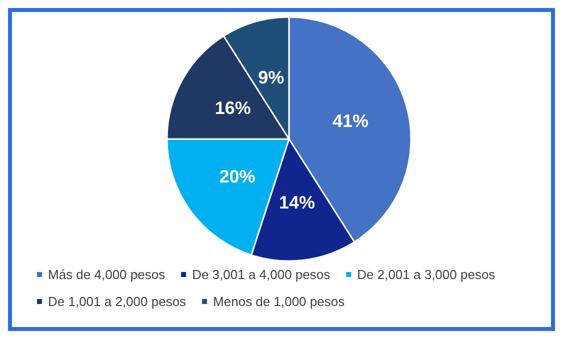 This screenshot has width=563, height=339. What do you see at coordinates (350, 121) in the screenshot?
I see `data-label: 41%` at bounding box center [350, 121].